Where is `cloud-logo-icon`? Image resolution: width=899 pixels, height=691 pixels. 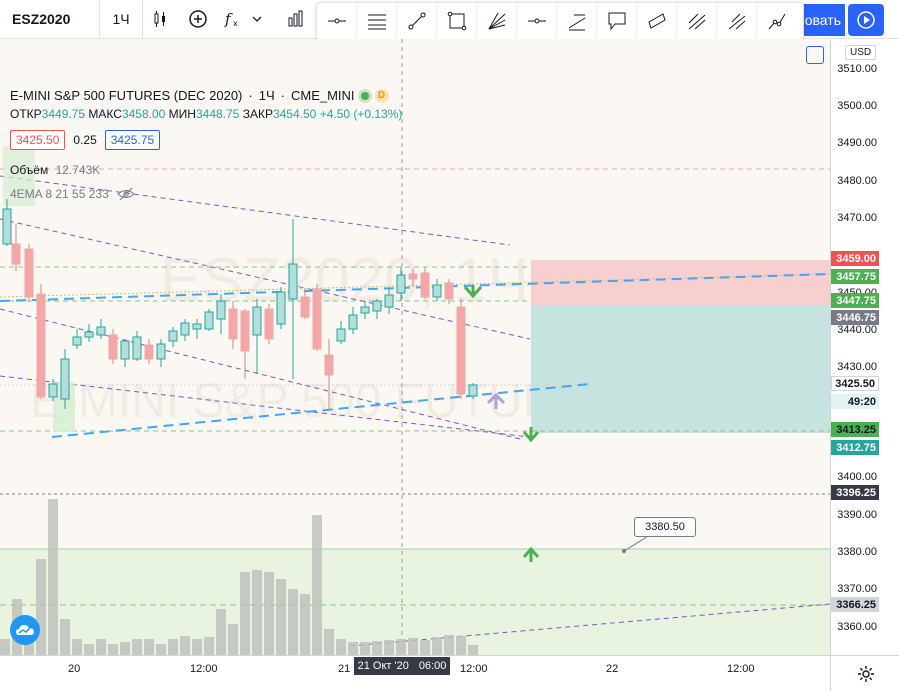 cloud-logo-icon is located at coordinates (25, 630).